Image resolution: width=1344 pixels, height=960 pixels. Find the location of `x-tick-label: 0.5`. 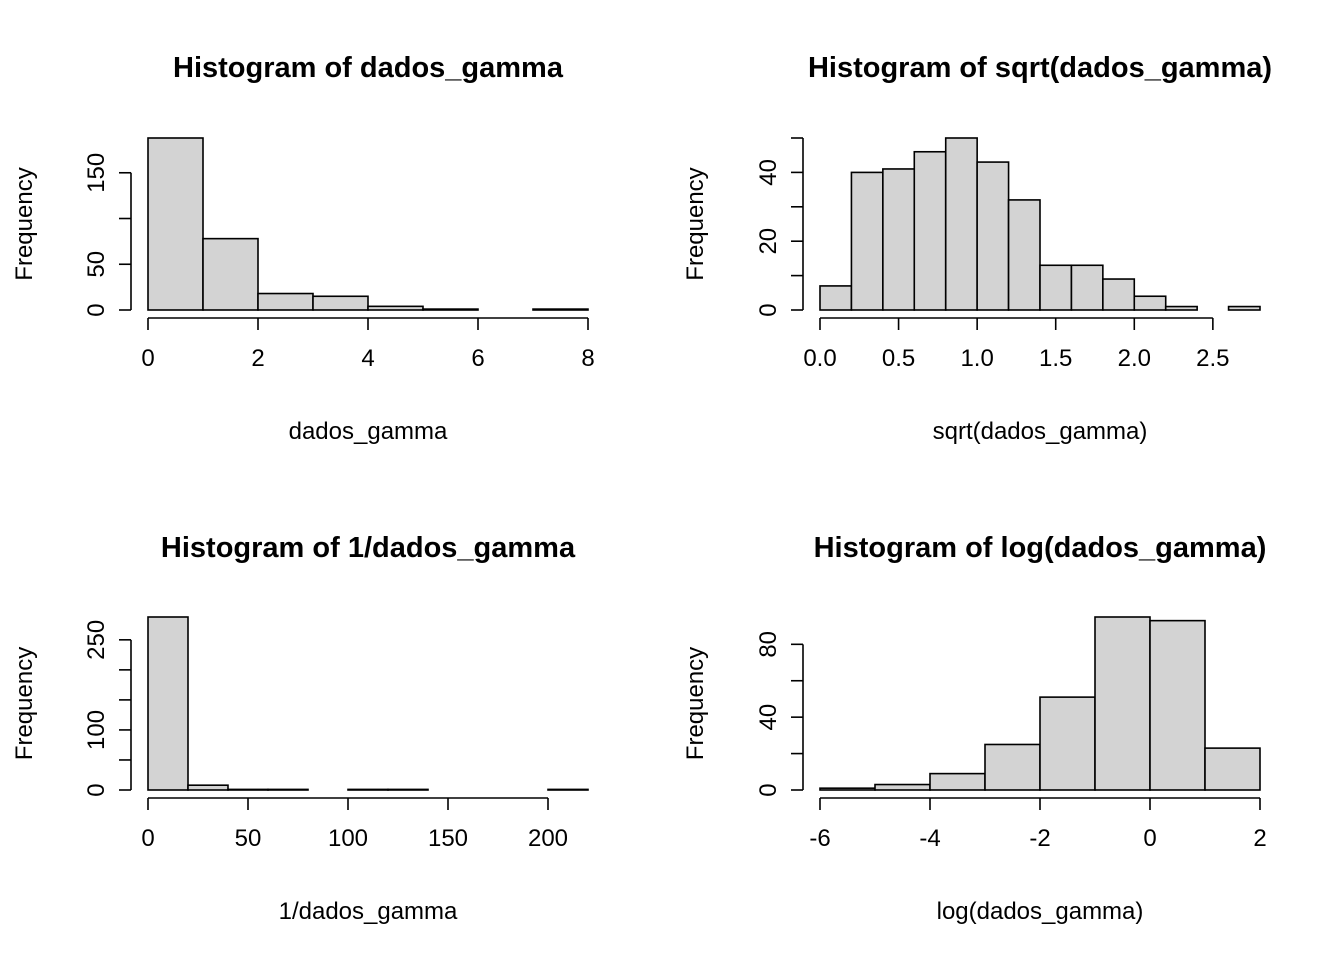

x-tick-label: 0.5 is located at coordinates (898, 358).